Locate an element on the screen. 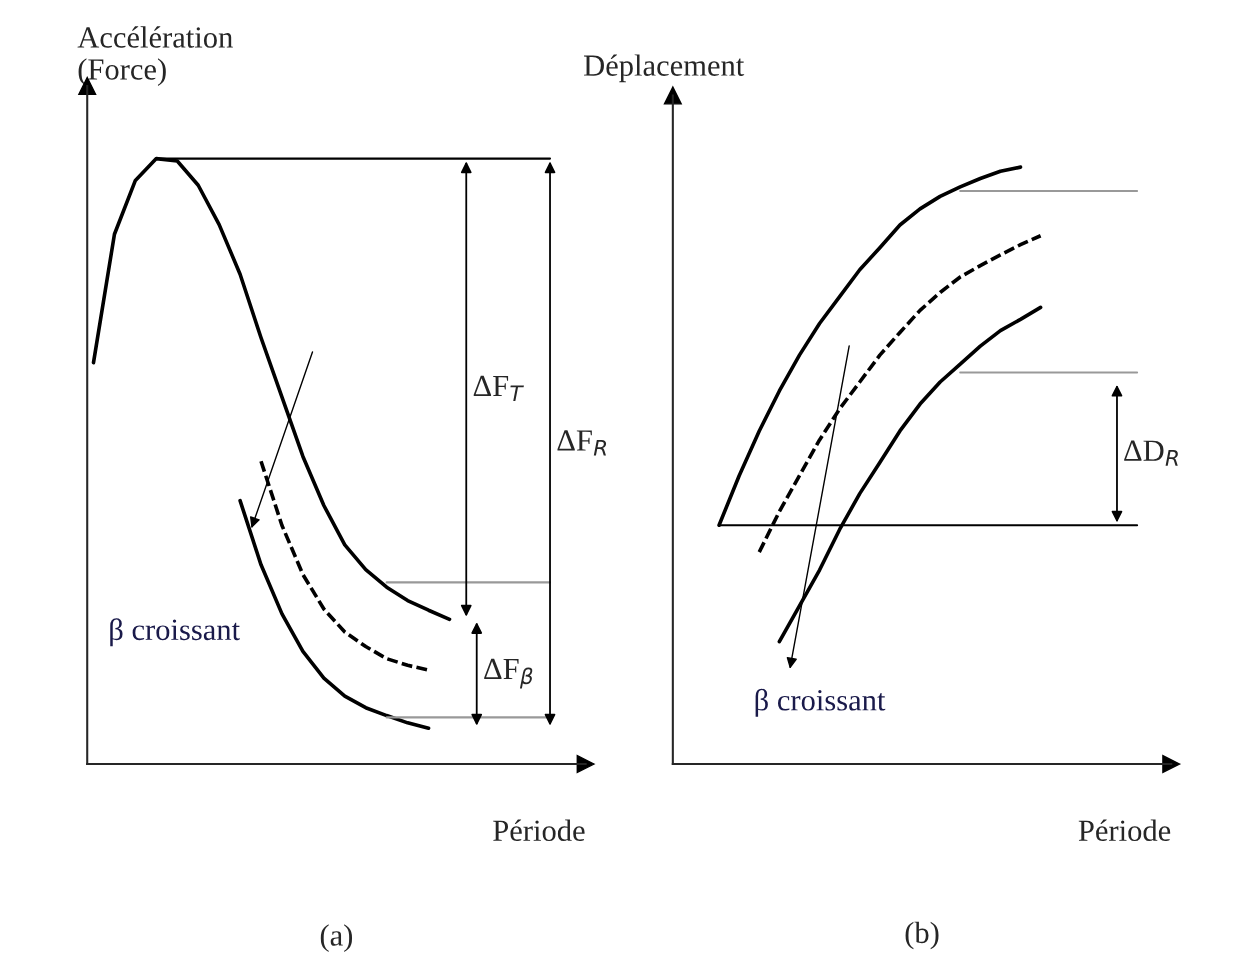 The height and width of the screenshot is (955, 1246). annotation: ΔF$_{T}$ is located at coordinates (498, 388).